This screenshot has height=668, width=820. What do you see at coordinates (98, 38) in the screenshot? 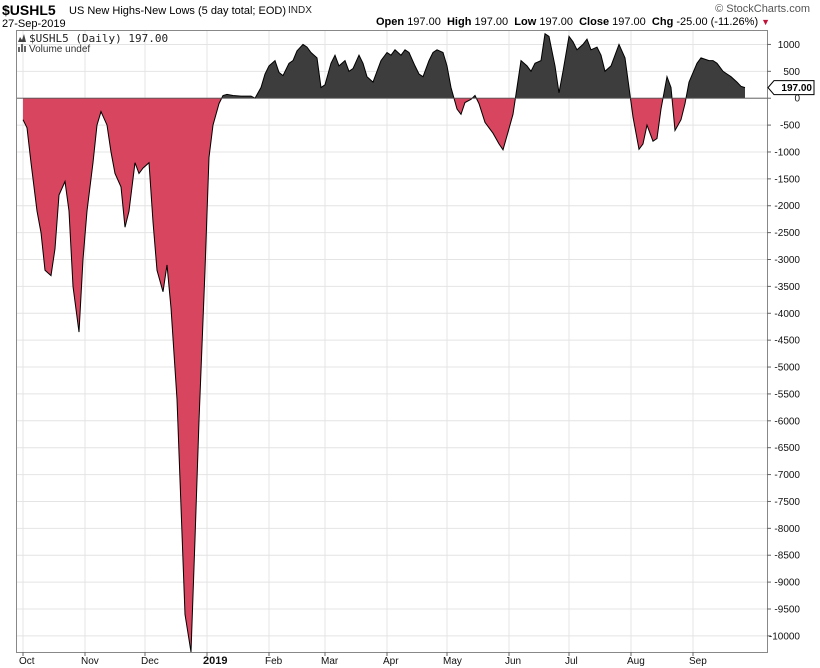
I see `legend-series-label: $USHL5 (Daily) 197.00` at bounding box center [98, 38].